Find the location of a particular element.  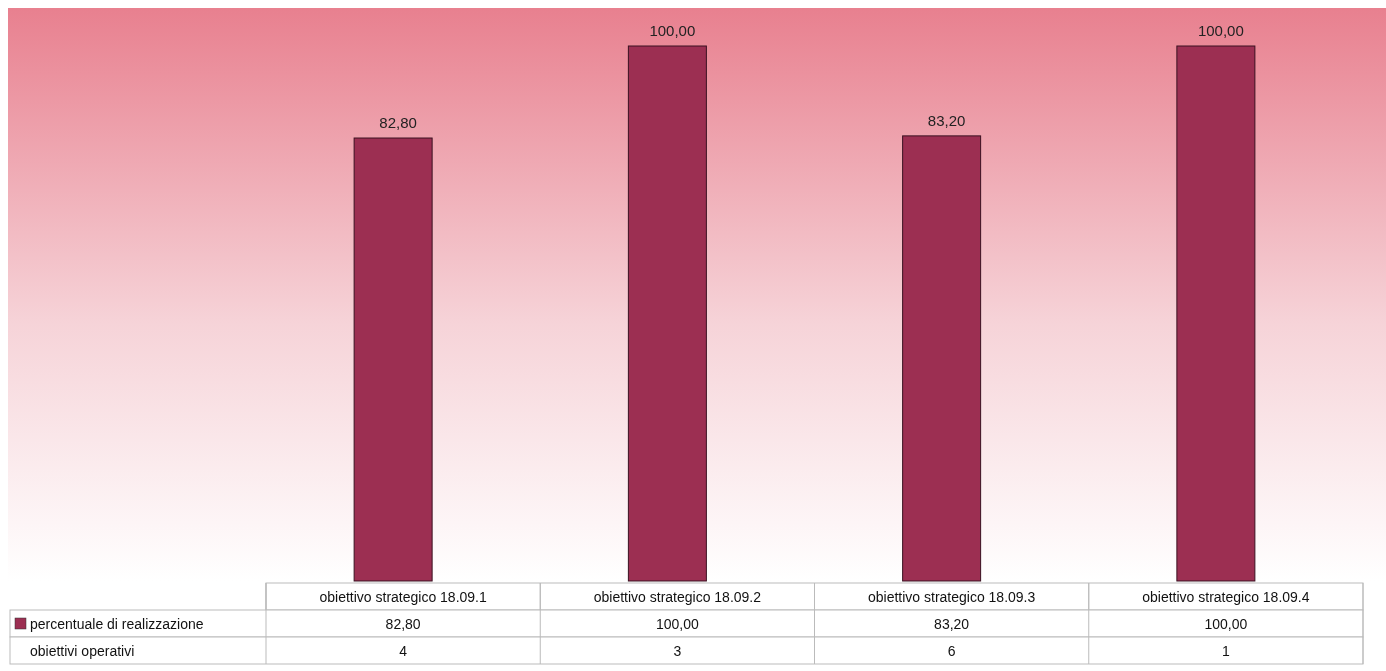

text: 6 is located at coordinates (951, 650).